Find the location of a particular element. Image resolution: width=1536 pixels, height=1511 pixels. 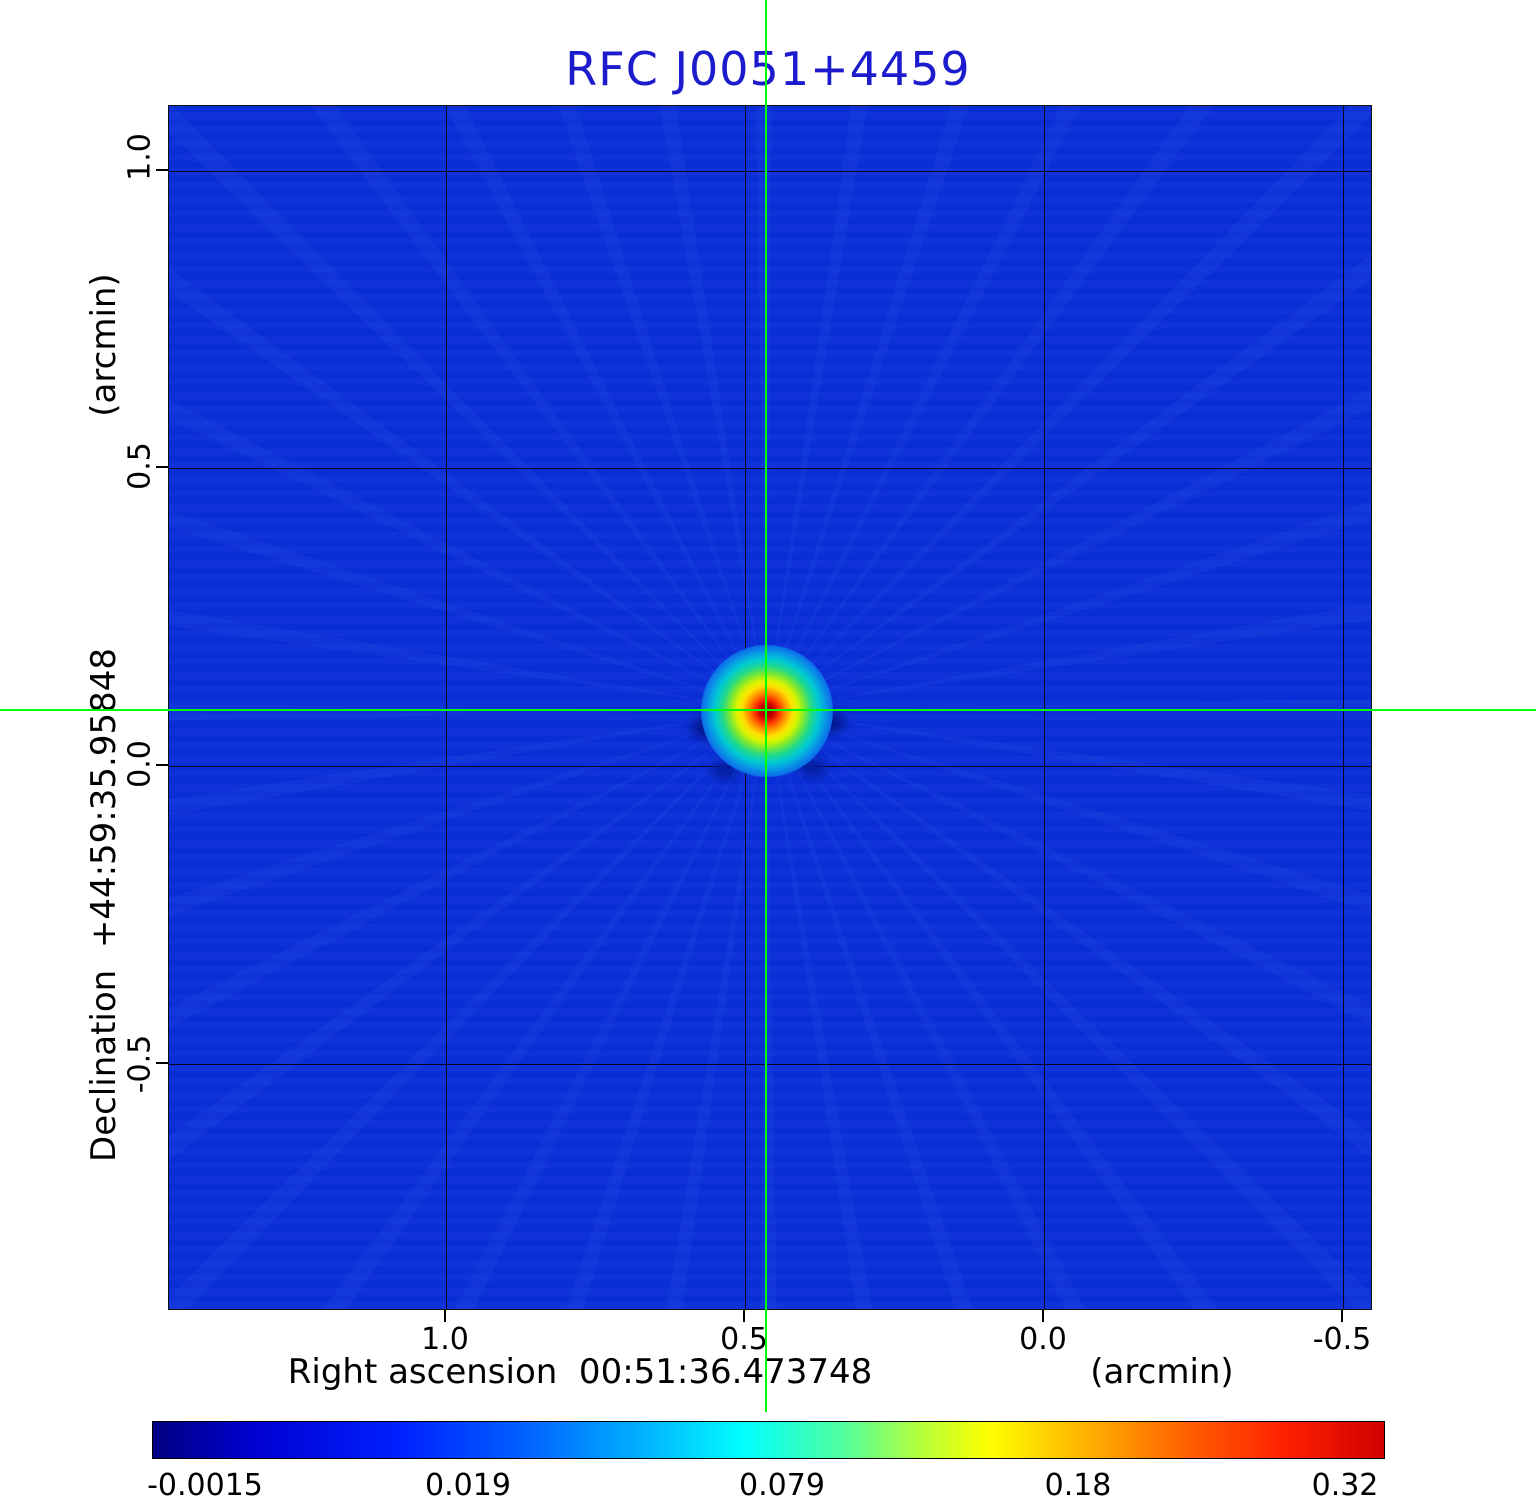

colorbar-tick-label: 0.079 is located at coordinates (782, 1485).